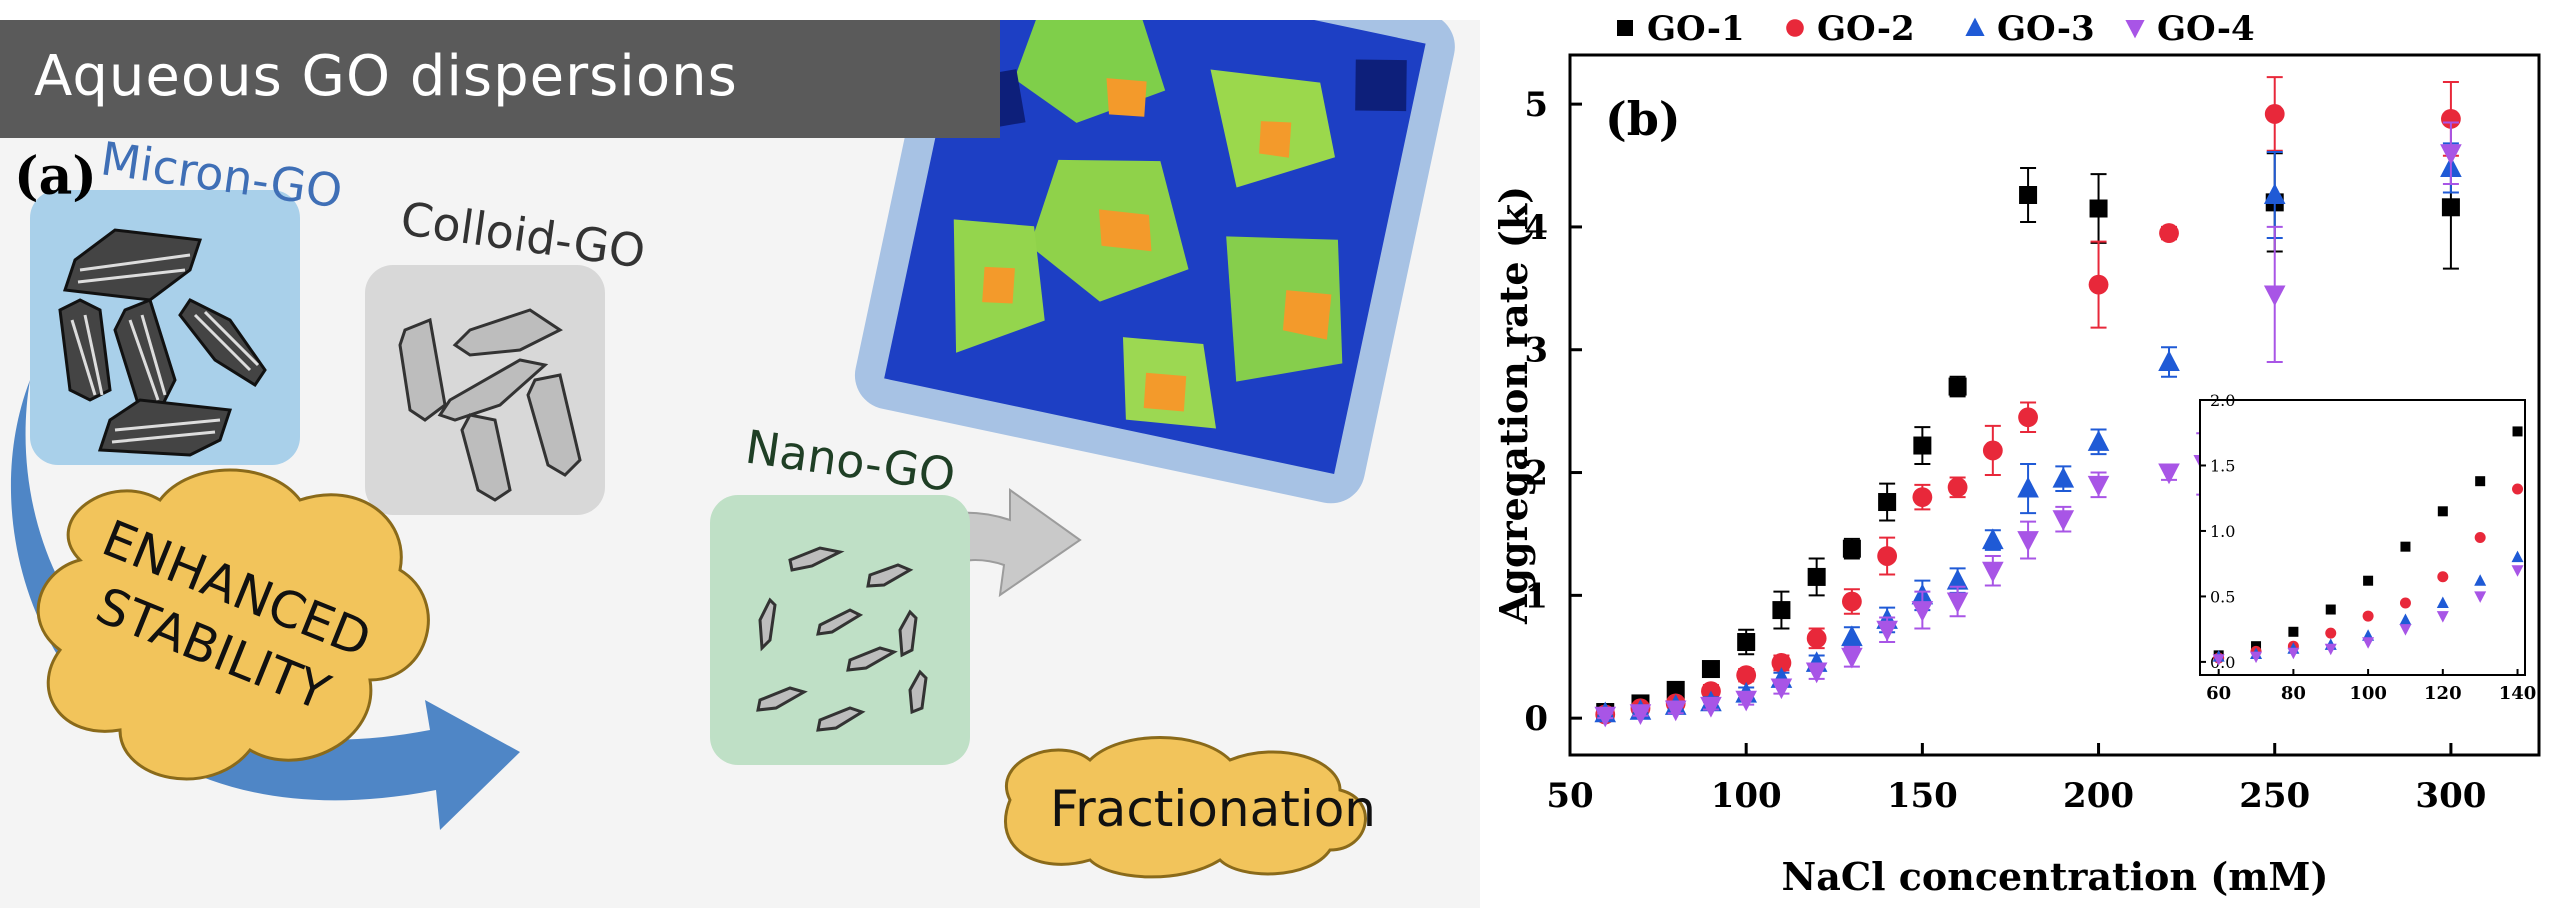  What do you see at coordinates (2222, 531) in the screenshot?
I see `inset-y-tick-label: 1.0` at bounding box center [2222, 531].